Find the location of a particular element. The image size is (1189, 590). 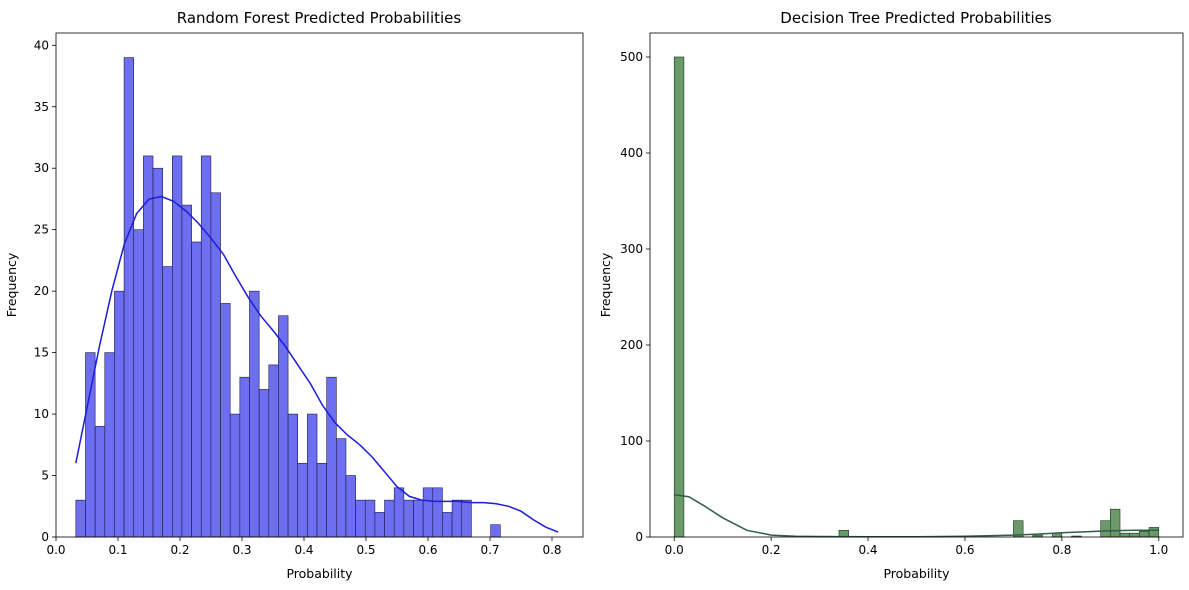

y-tick-label: 5 is located at coordinates (45, 476).